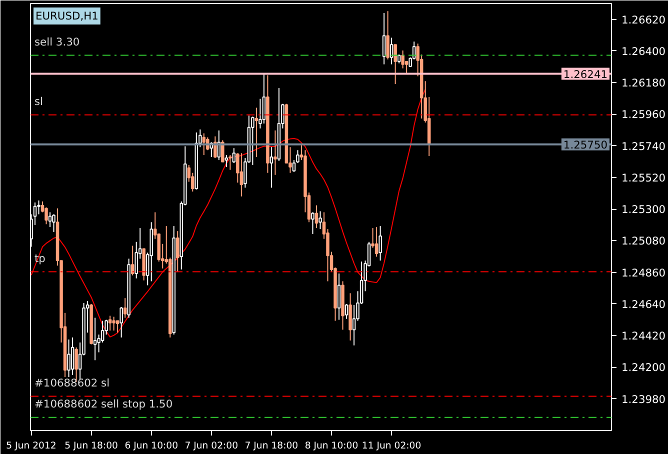  I want to click on y-tick-label: 1.24860, so click(644, 273).